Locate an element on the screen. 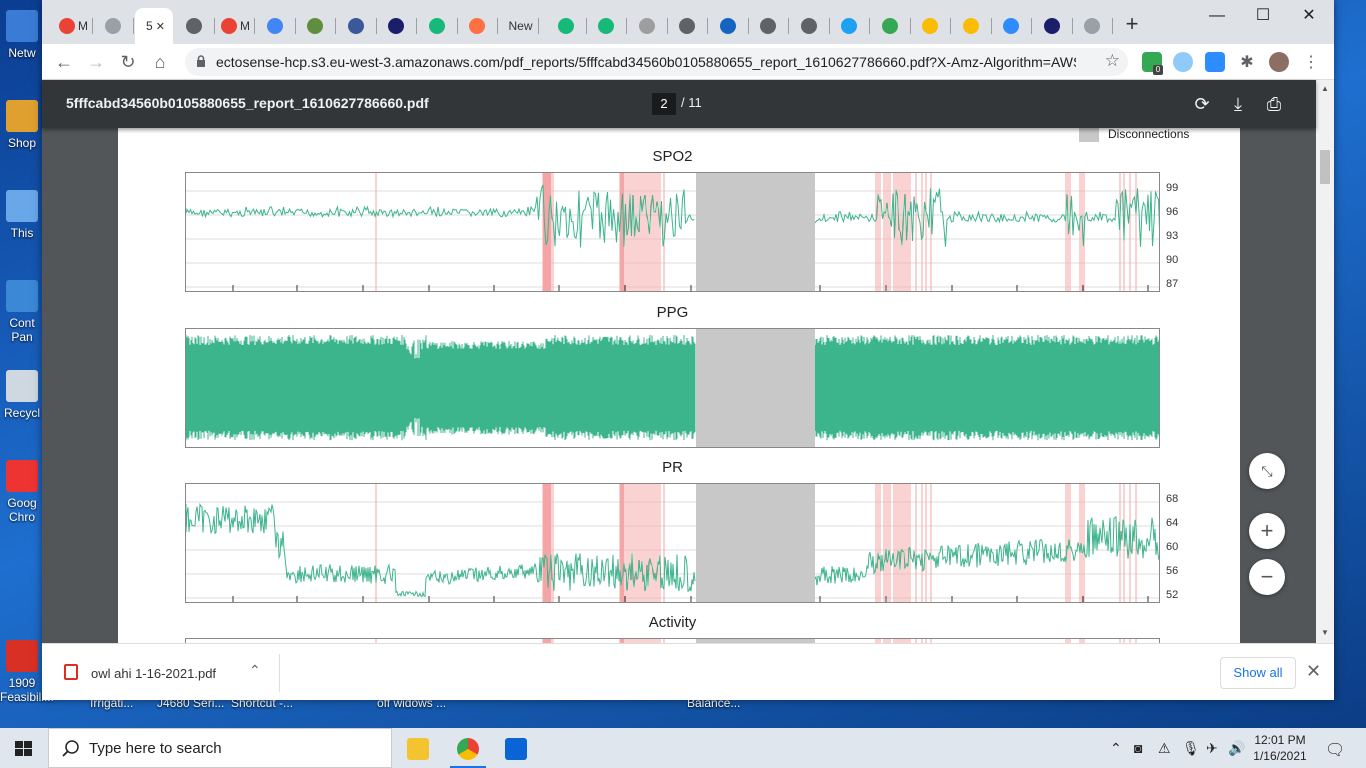 The height and width of the screenshot is (768, 1366). meet-icon: ◙ is located at coordinates (1138, 748).